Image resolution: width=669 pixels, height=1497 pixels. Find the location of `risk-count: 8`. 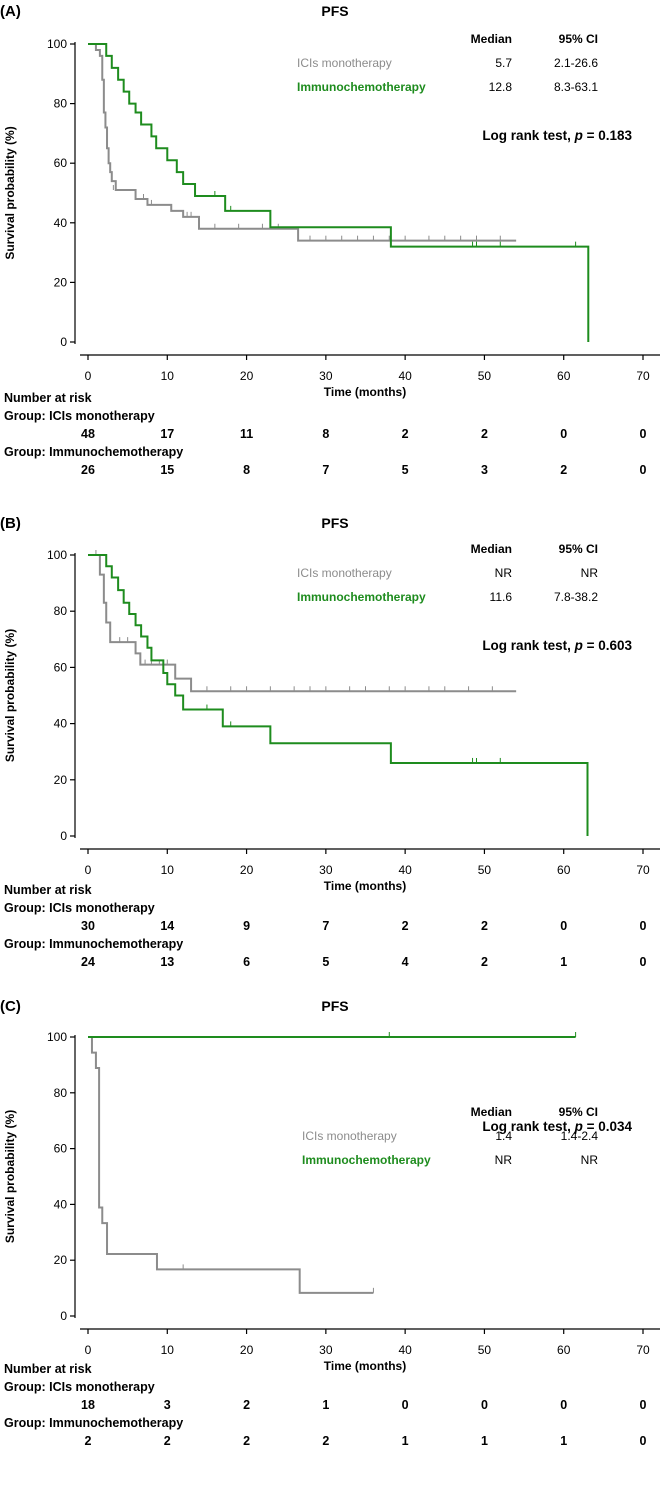

risk-count: 8 is located at coordinates (246, 470).